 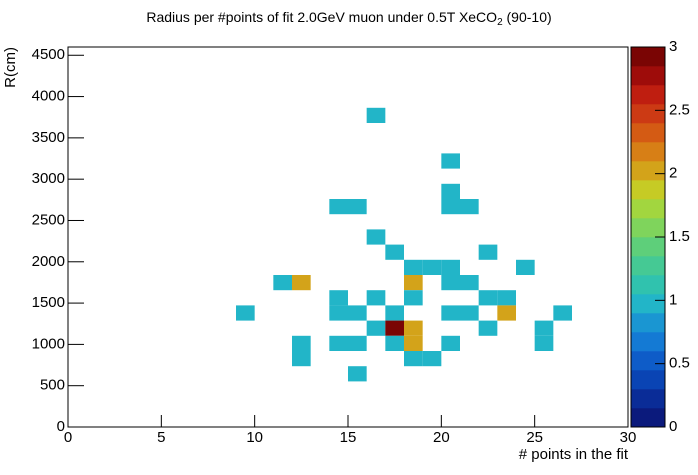 What do you see at coordinates (48, 261) in the screenshot?
I see `y-tick-label: 2000` at bounding box center [48, 261].